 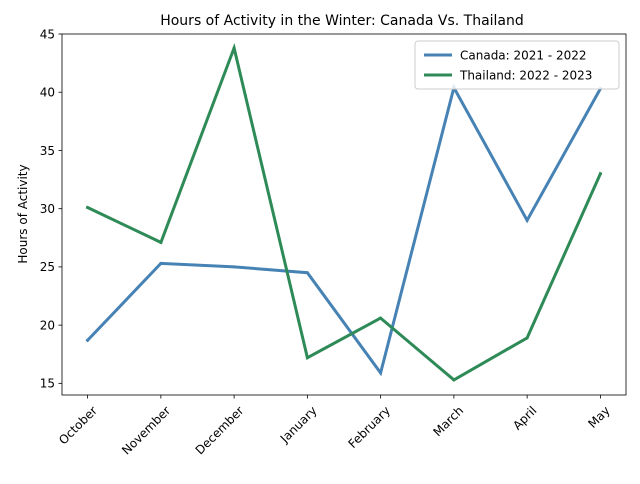 What do you see at coordinates (47, 151) in the screenshot?
I see `y-tick-label: 35` at bounding box center [47, 151].